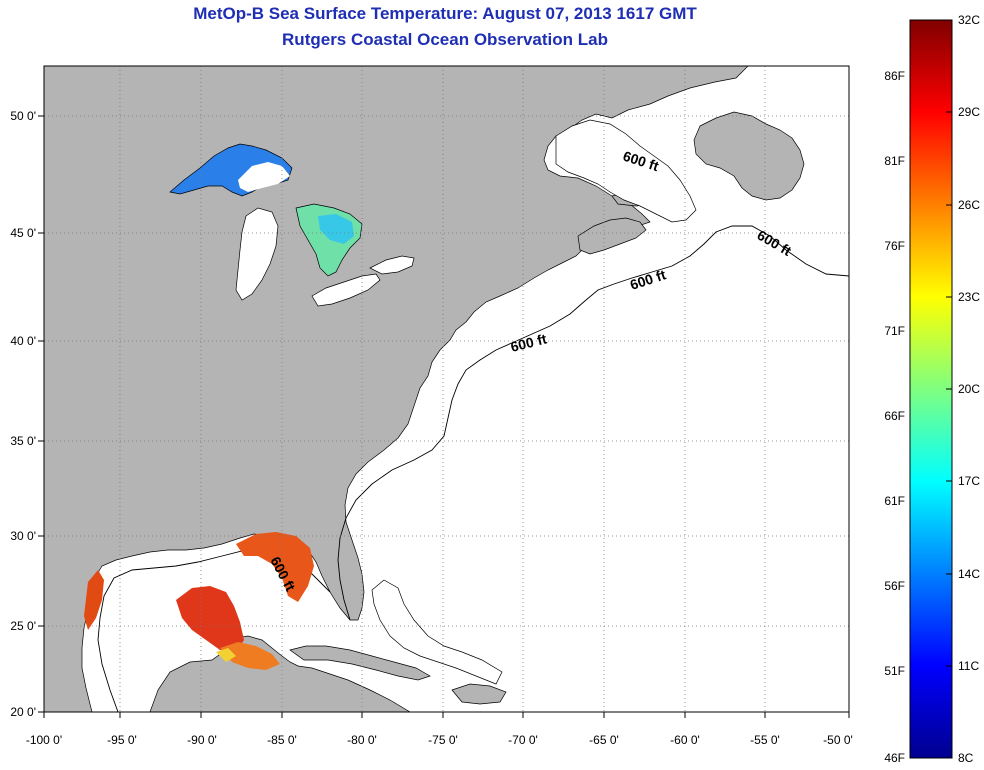  What do you see at coordinates (122, 740) in the screenshot?
I see `lon-tick-label: -95 0'` at bounding box center [122, 740].